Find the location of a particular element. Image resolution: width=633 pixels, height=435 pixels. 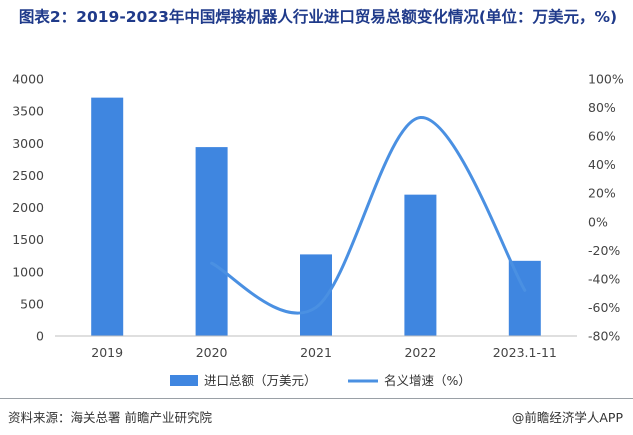

left-axis-tick-label: 4000 is located at coordinates (28, 79).